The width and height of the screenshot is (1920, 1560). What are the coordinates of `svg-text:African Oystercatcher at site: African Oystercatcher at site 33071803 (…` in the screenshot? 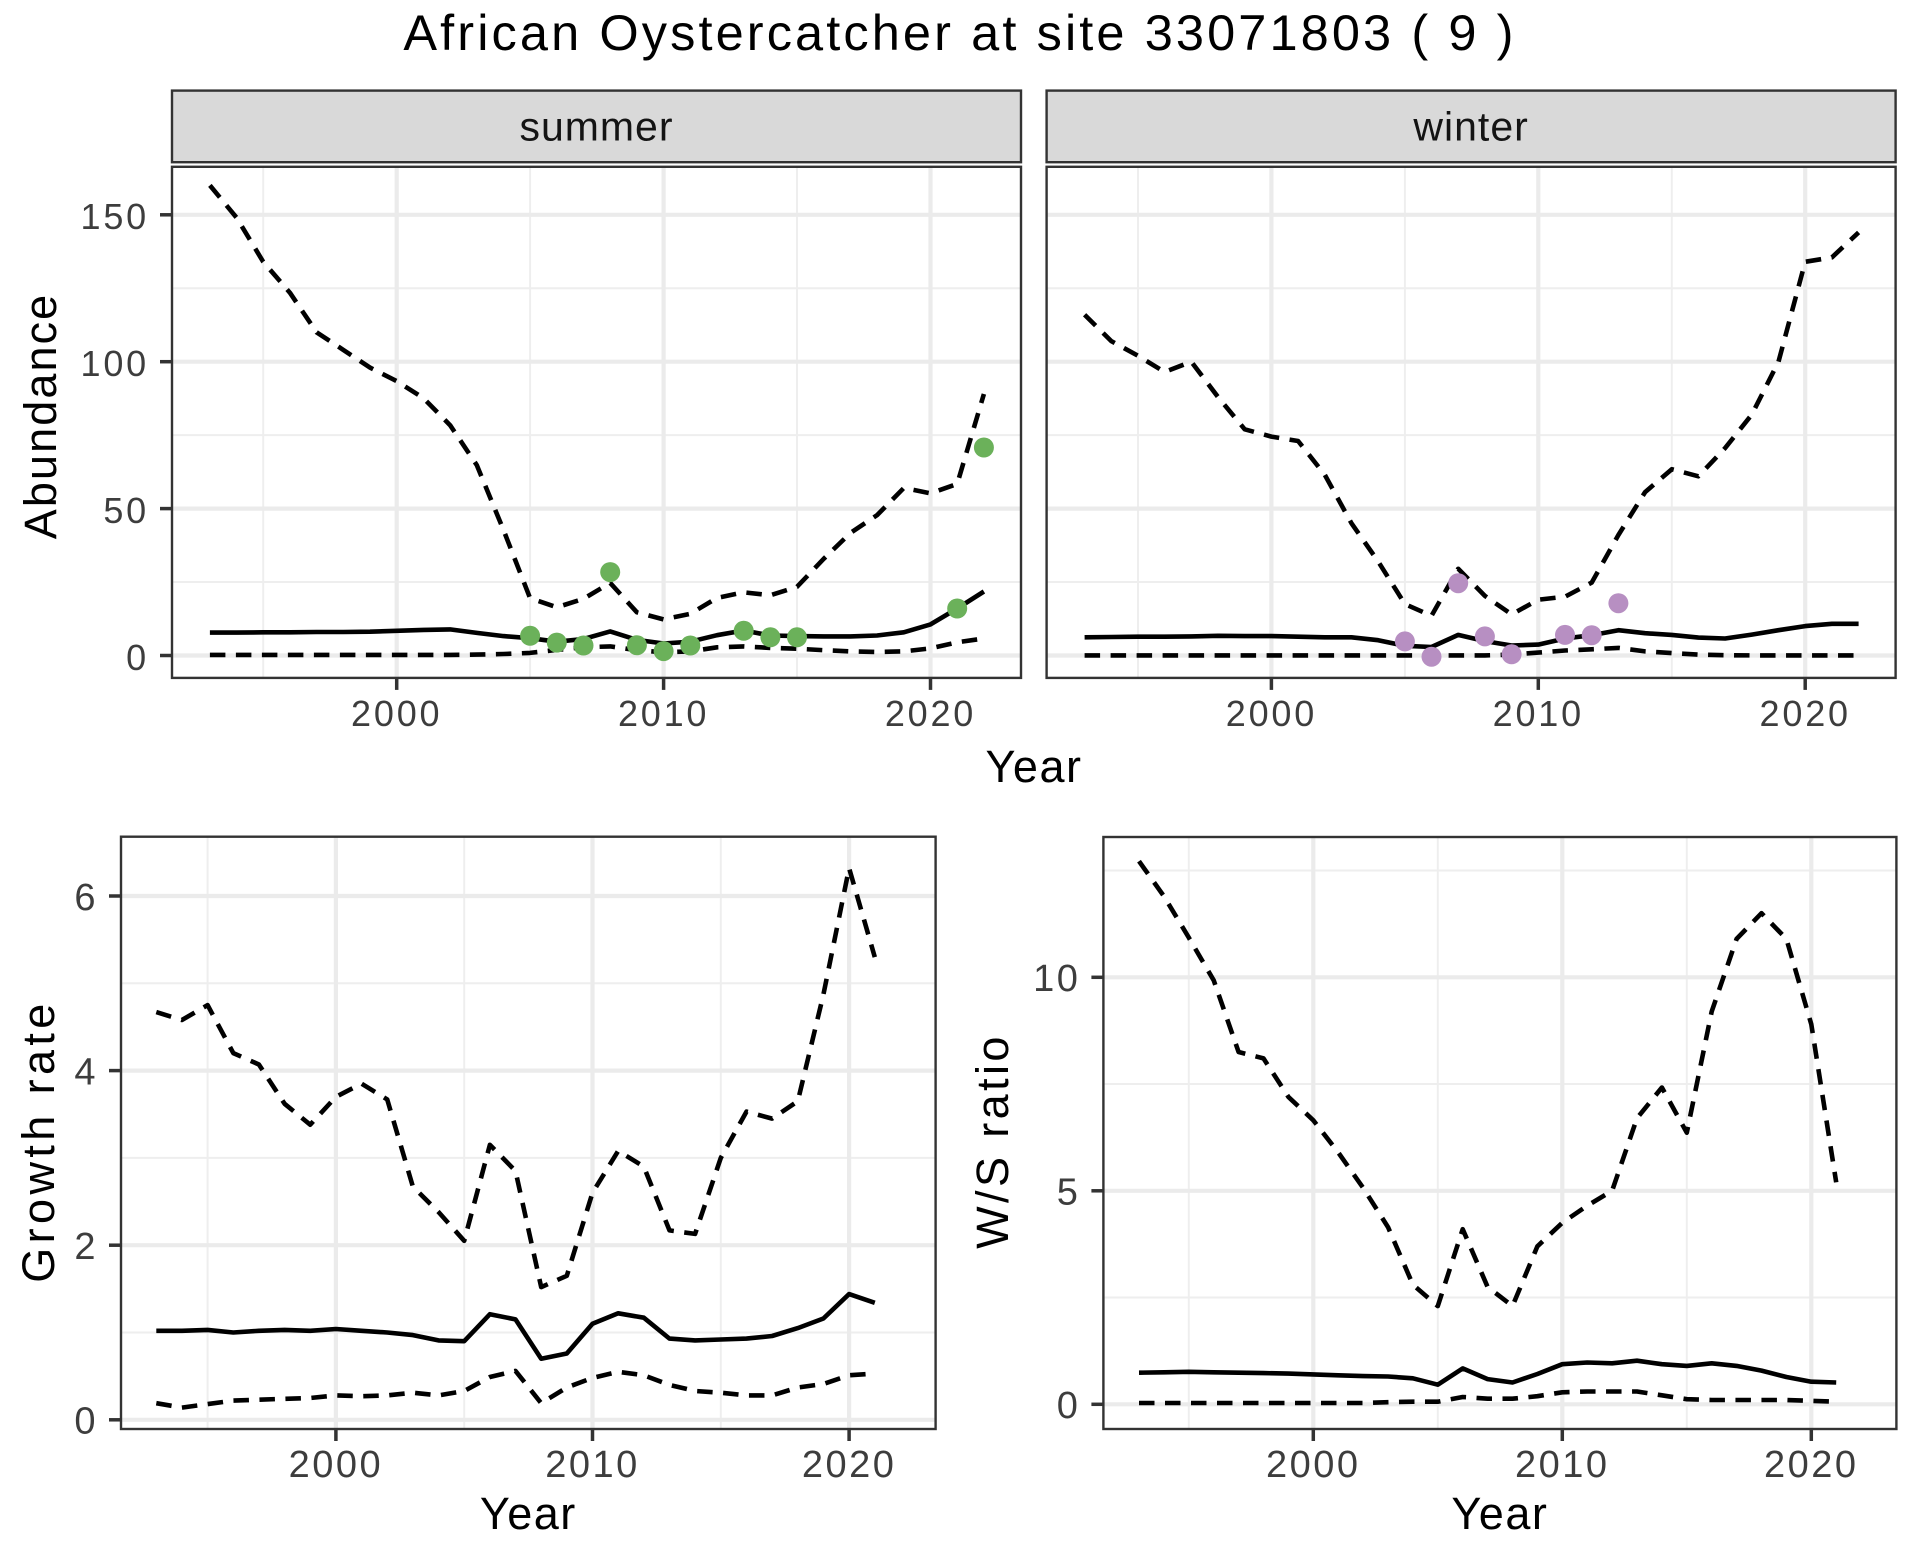 It's located at (959, 32).